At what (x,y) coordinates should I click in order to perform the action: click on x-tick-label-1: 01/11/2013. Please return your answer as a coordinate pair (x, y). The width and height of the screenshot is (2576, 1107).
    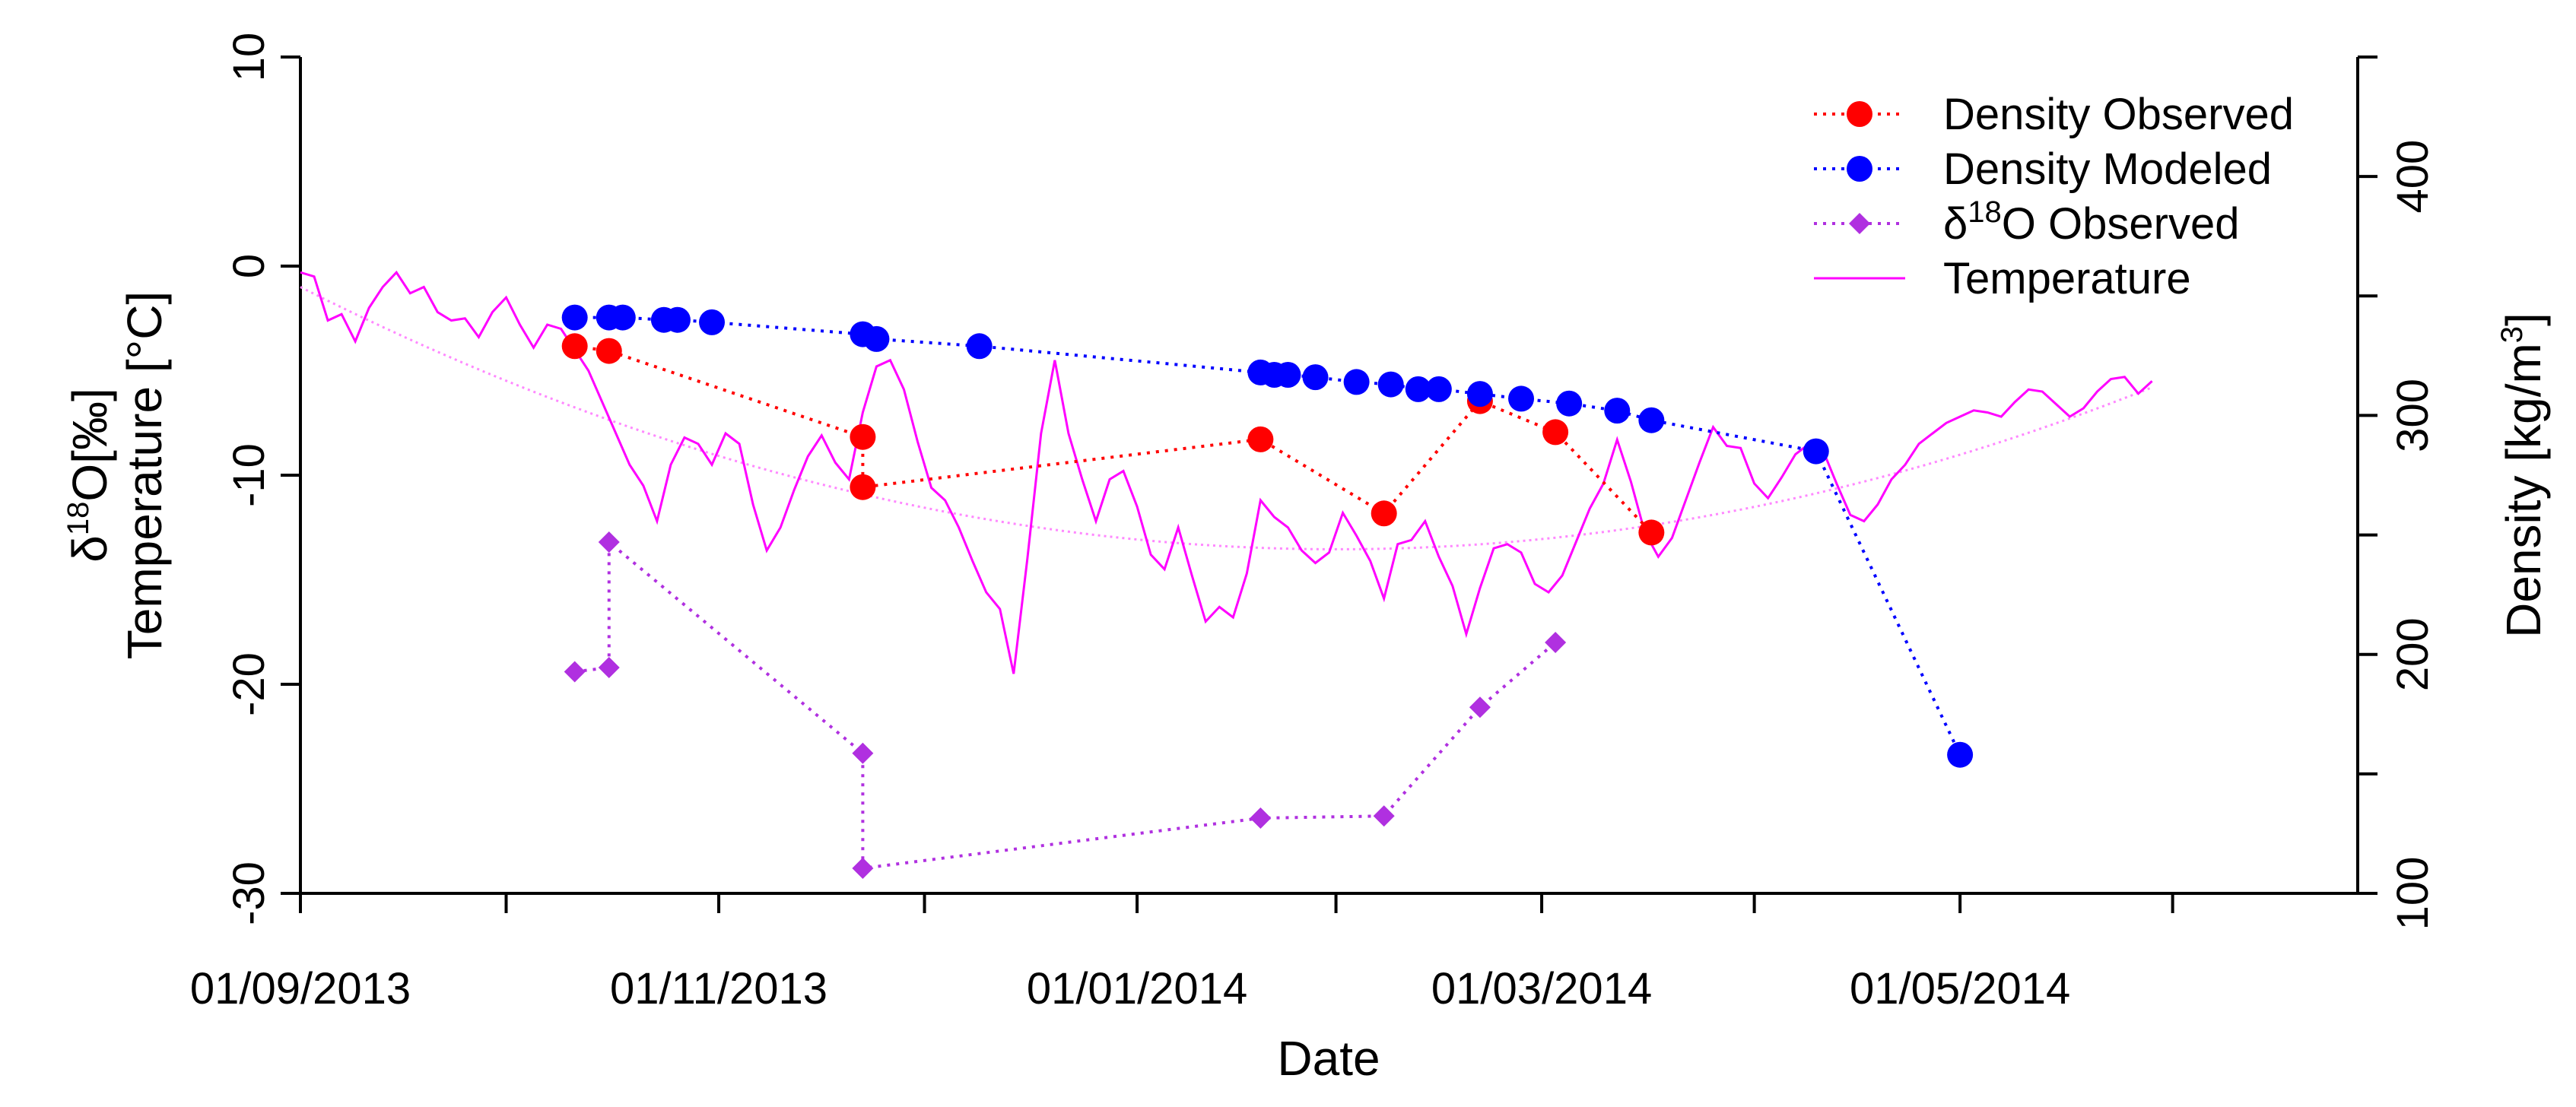
    Looking at the image, I should click on (718, 988).